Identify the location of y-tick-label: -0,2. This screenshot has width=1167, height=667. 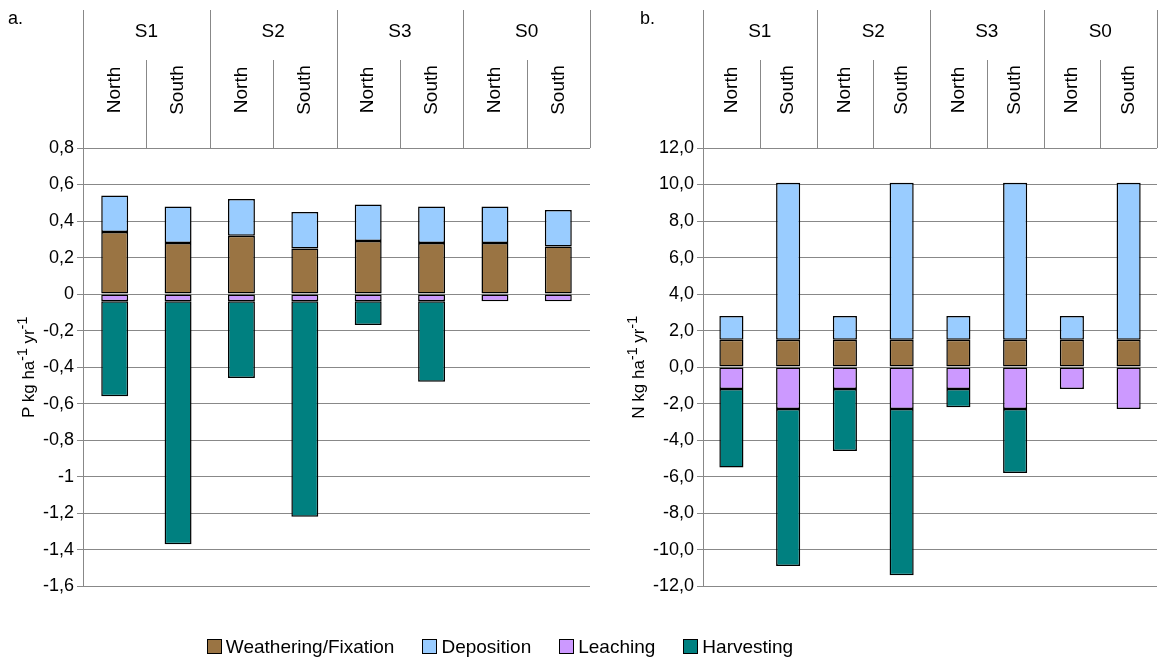
(58, 329).